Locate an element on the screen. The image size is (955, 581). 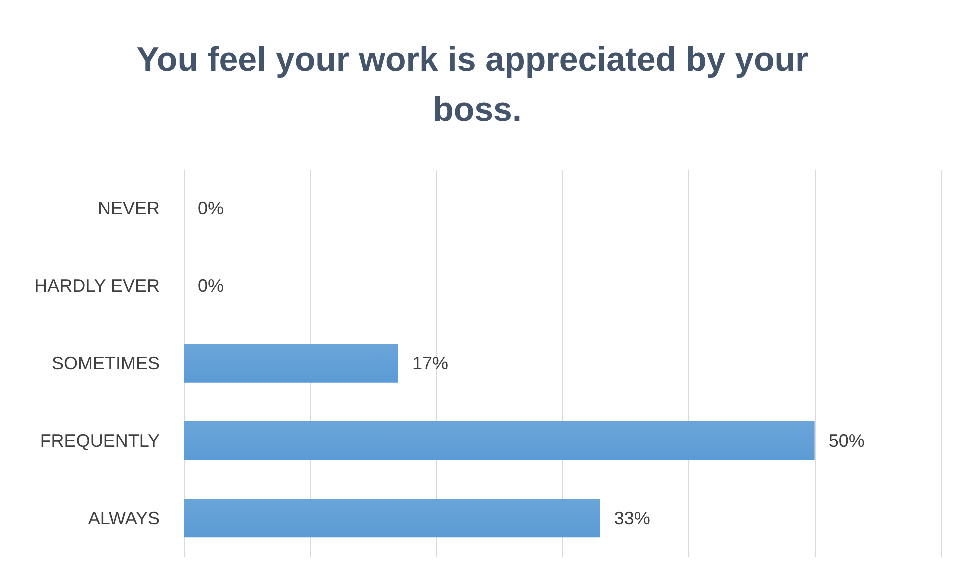
data-label: 33% is located at coordinates (632, 518).